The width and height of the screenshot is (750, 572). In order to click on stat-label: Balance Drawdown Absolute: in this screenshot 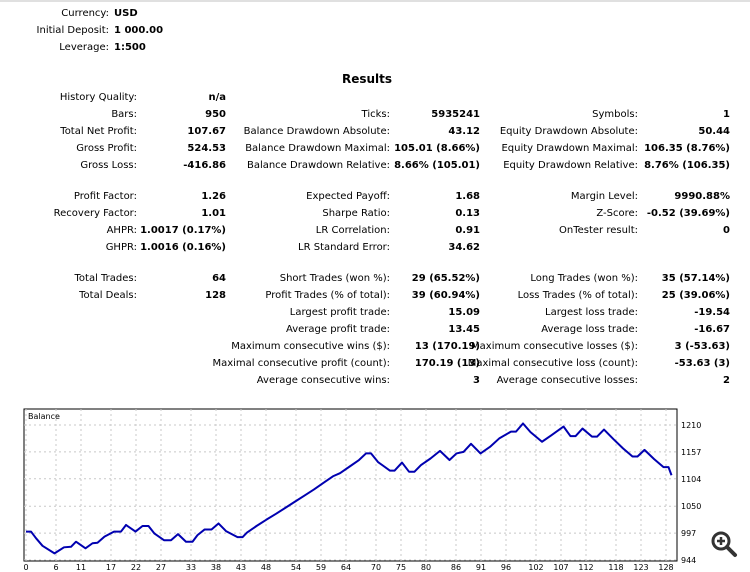, I will do `click(316, 131)`.